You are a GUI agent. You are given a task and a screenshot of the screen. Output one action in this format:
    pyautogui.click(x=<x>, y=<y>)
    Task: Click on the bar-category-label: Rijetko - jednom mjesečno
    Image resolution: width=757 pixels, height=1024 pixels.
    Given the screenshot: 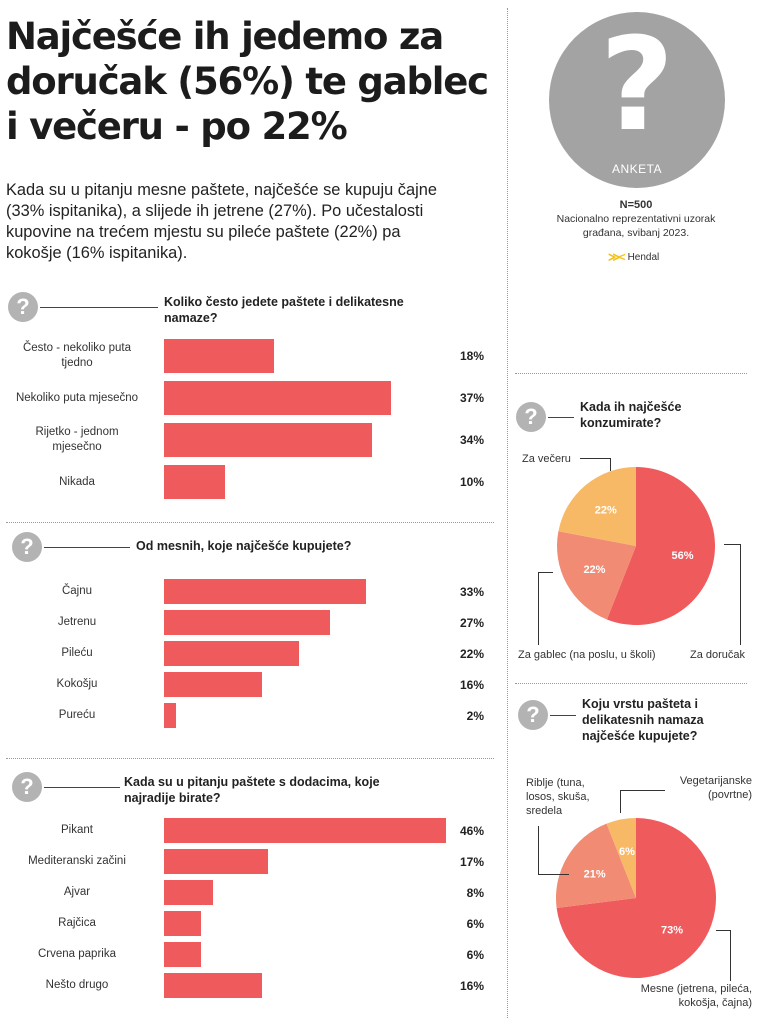 What is the action you would take?
    pyautogui.click(x=77, y=440)
    